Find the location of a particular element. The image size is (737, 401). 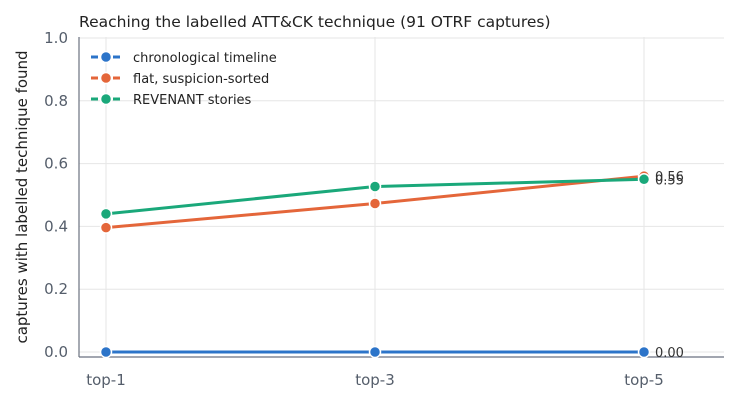

series-1: 0.56 is located at coordinates (391, 201).